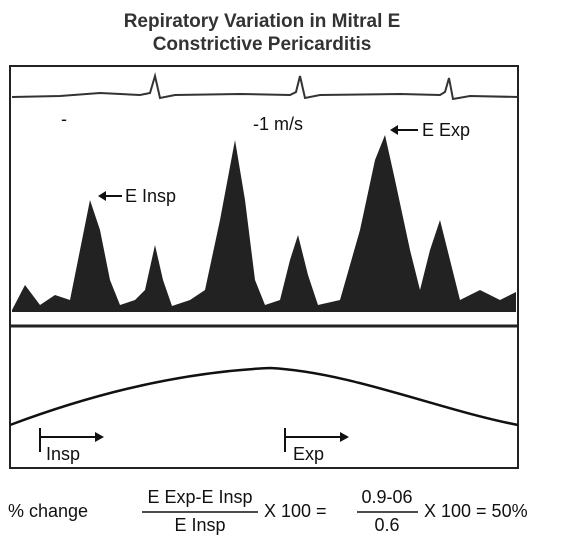 This screenshot has height=541, width=577. What do you see at coordinates (262, 21) in the screenshot?
I see `title-line: Repiratory Variation in Mitral E` at bounding box center [262, 21].